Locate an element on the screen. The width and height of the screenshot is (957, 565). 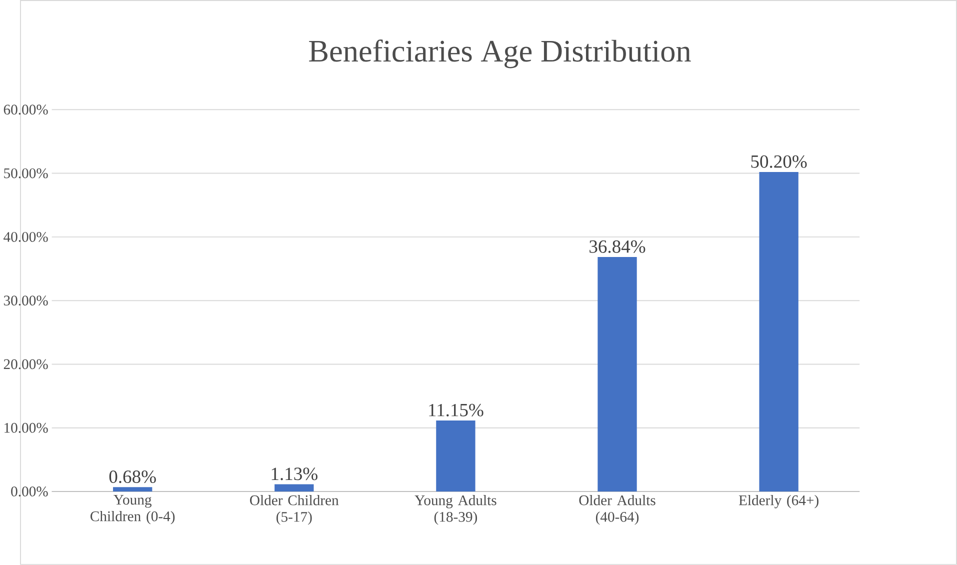
y-tick-label: 50.00% is located at coordinates (26, 173).